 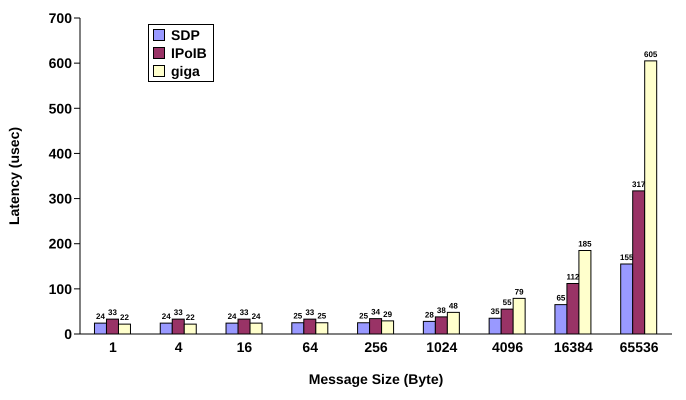 What do you see at coordinates (574, 346) in the screenshot?
I see `x-tick-label: 16384` at bounding box center [574, 346].